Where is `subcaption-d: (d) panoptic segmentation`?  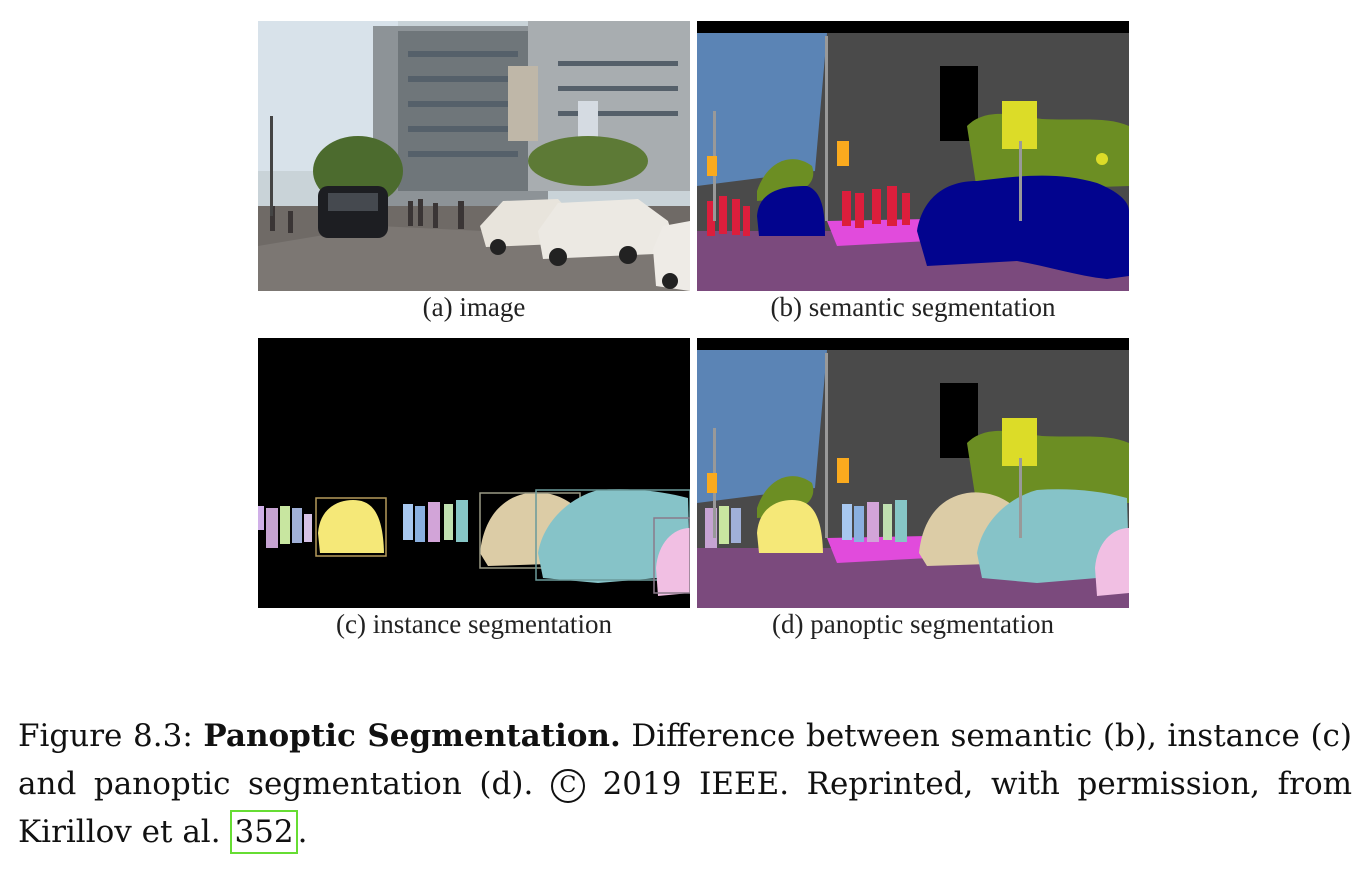 subcaption-d: (d) panoptic segmentation is located at coordinates (913, 624).